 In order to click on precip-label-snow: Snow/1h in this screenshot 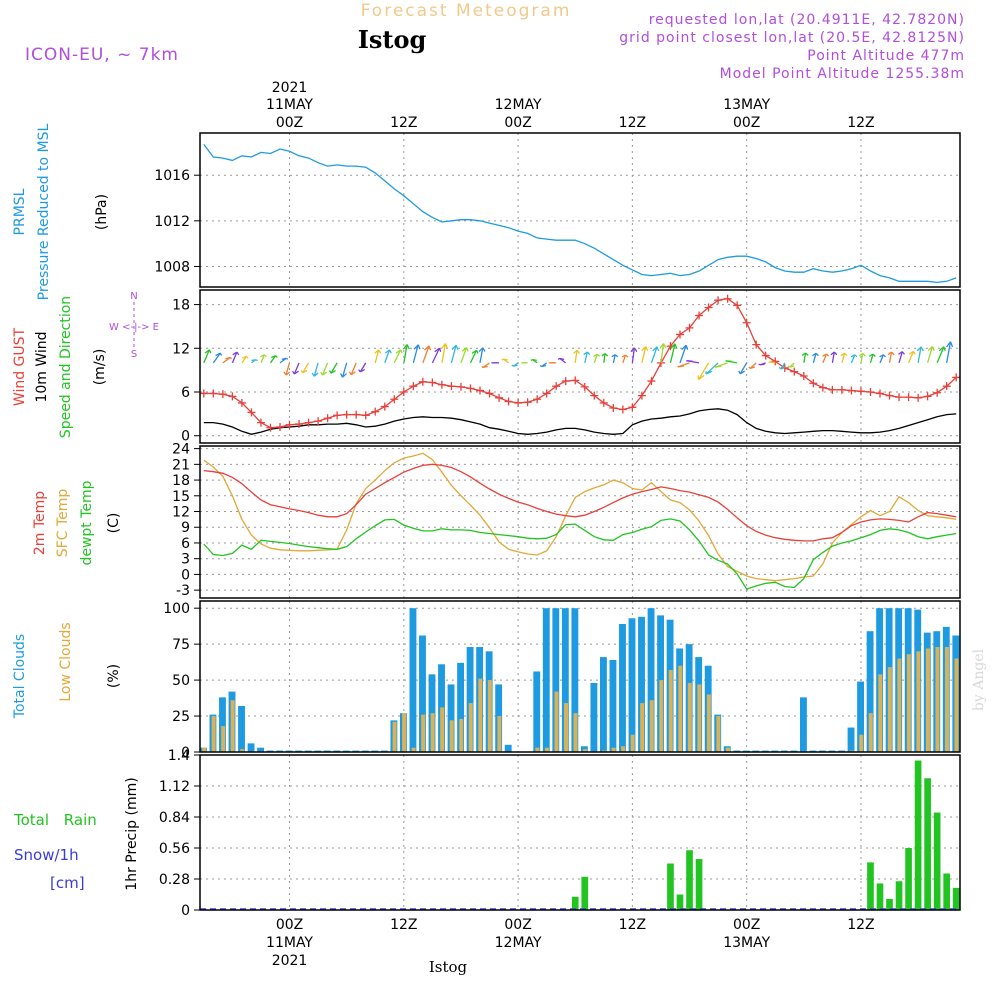, I will do `click(46, 855)`.